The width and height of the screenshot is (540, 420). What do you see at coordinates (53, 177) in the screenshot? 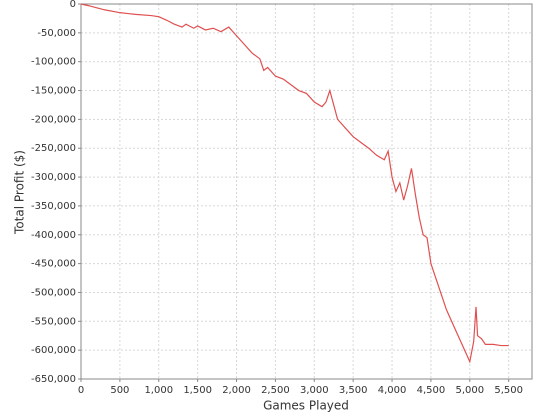
I see `y-tick-label: -300,000` at bounding box center [53, 177].